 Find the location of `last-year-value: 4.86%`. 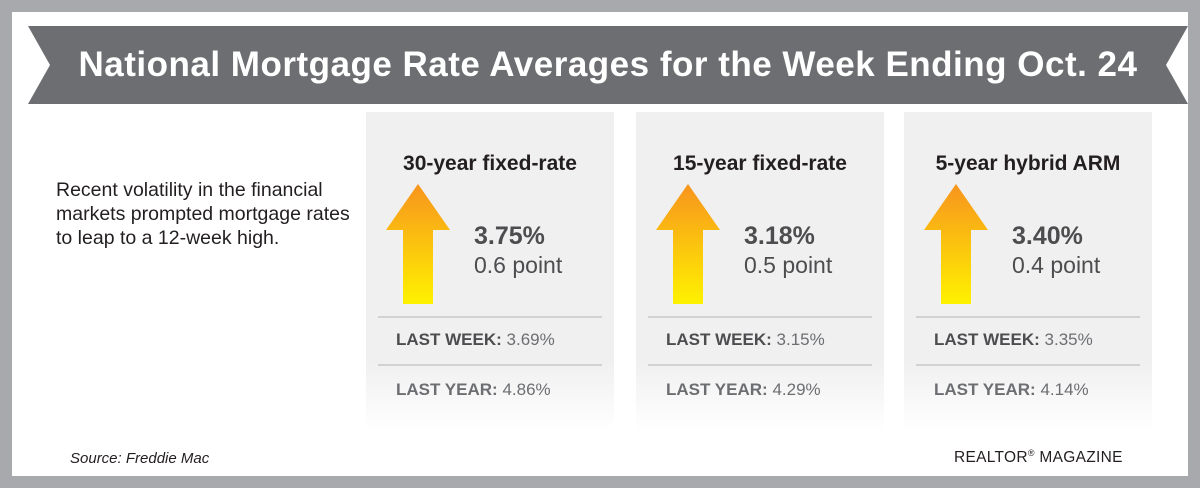

last-year-value: 4.86% is located at coordinates (526, 389).